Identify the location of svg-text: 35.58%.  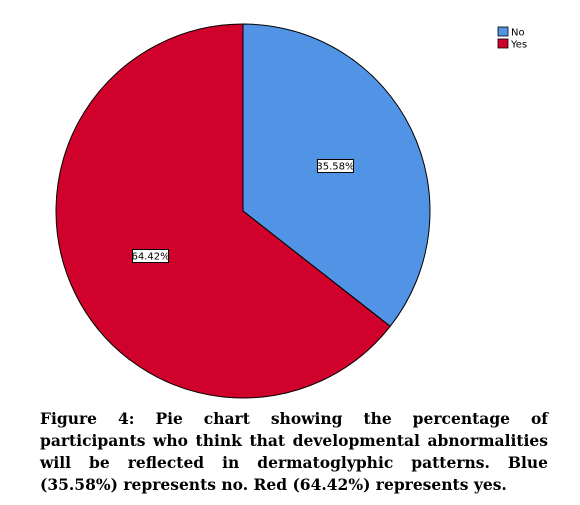
(335, 166).